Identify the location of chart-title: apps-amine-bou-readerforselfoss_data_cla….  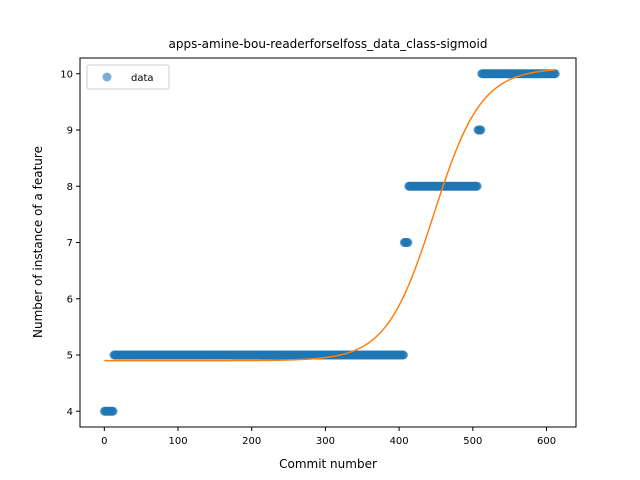
(328, 44).